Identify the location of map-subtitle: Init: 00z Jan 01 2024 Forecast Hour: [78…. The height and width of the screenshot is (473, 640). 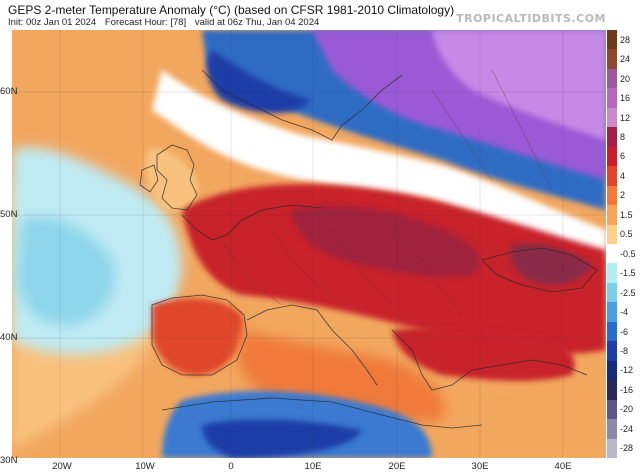
(166, 22).